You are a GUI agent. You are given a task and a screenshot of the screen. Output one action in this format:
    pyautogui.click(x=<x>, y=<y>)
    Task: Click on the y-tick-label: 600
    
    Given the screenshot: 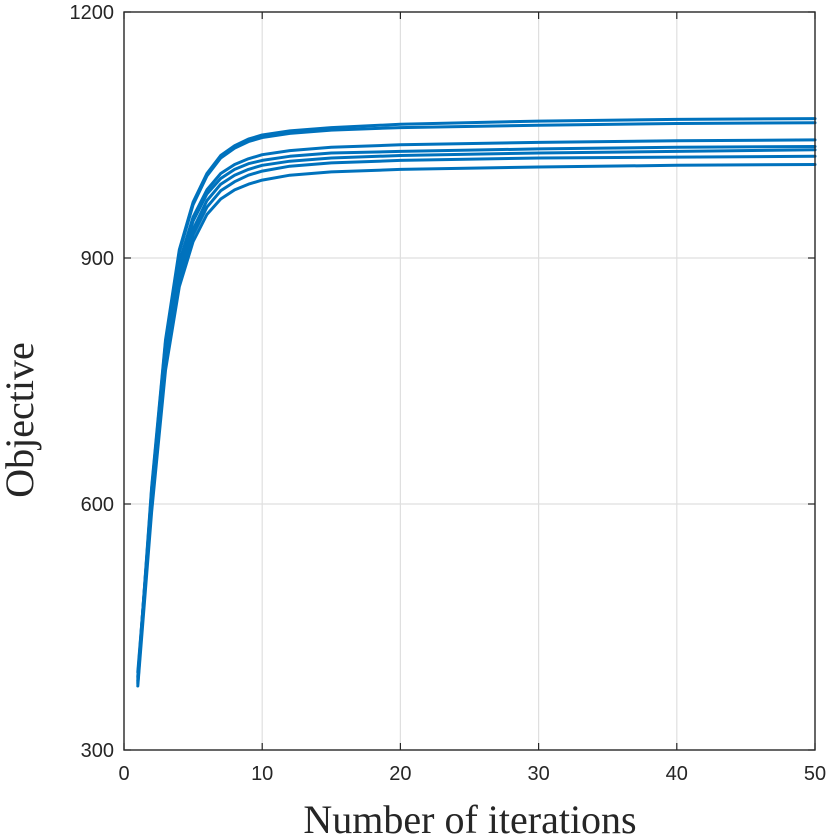 What is the action you would take?
    pyautogui.click(x=97, y=505)
    